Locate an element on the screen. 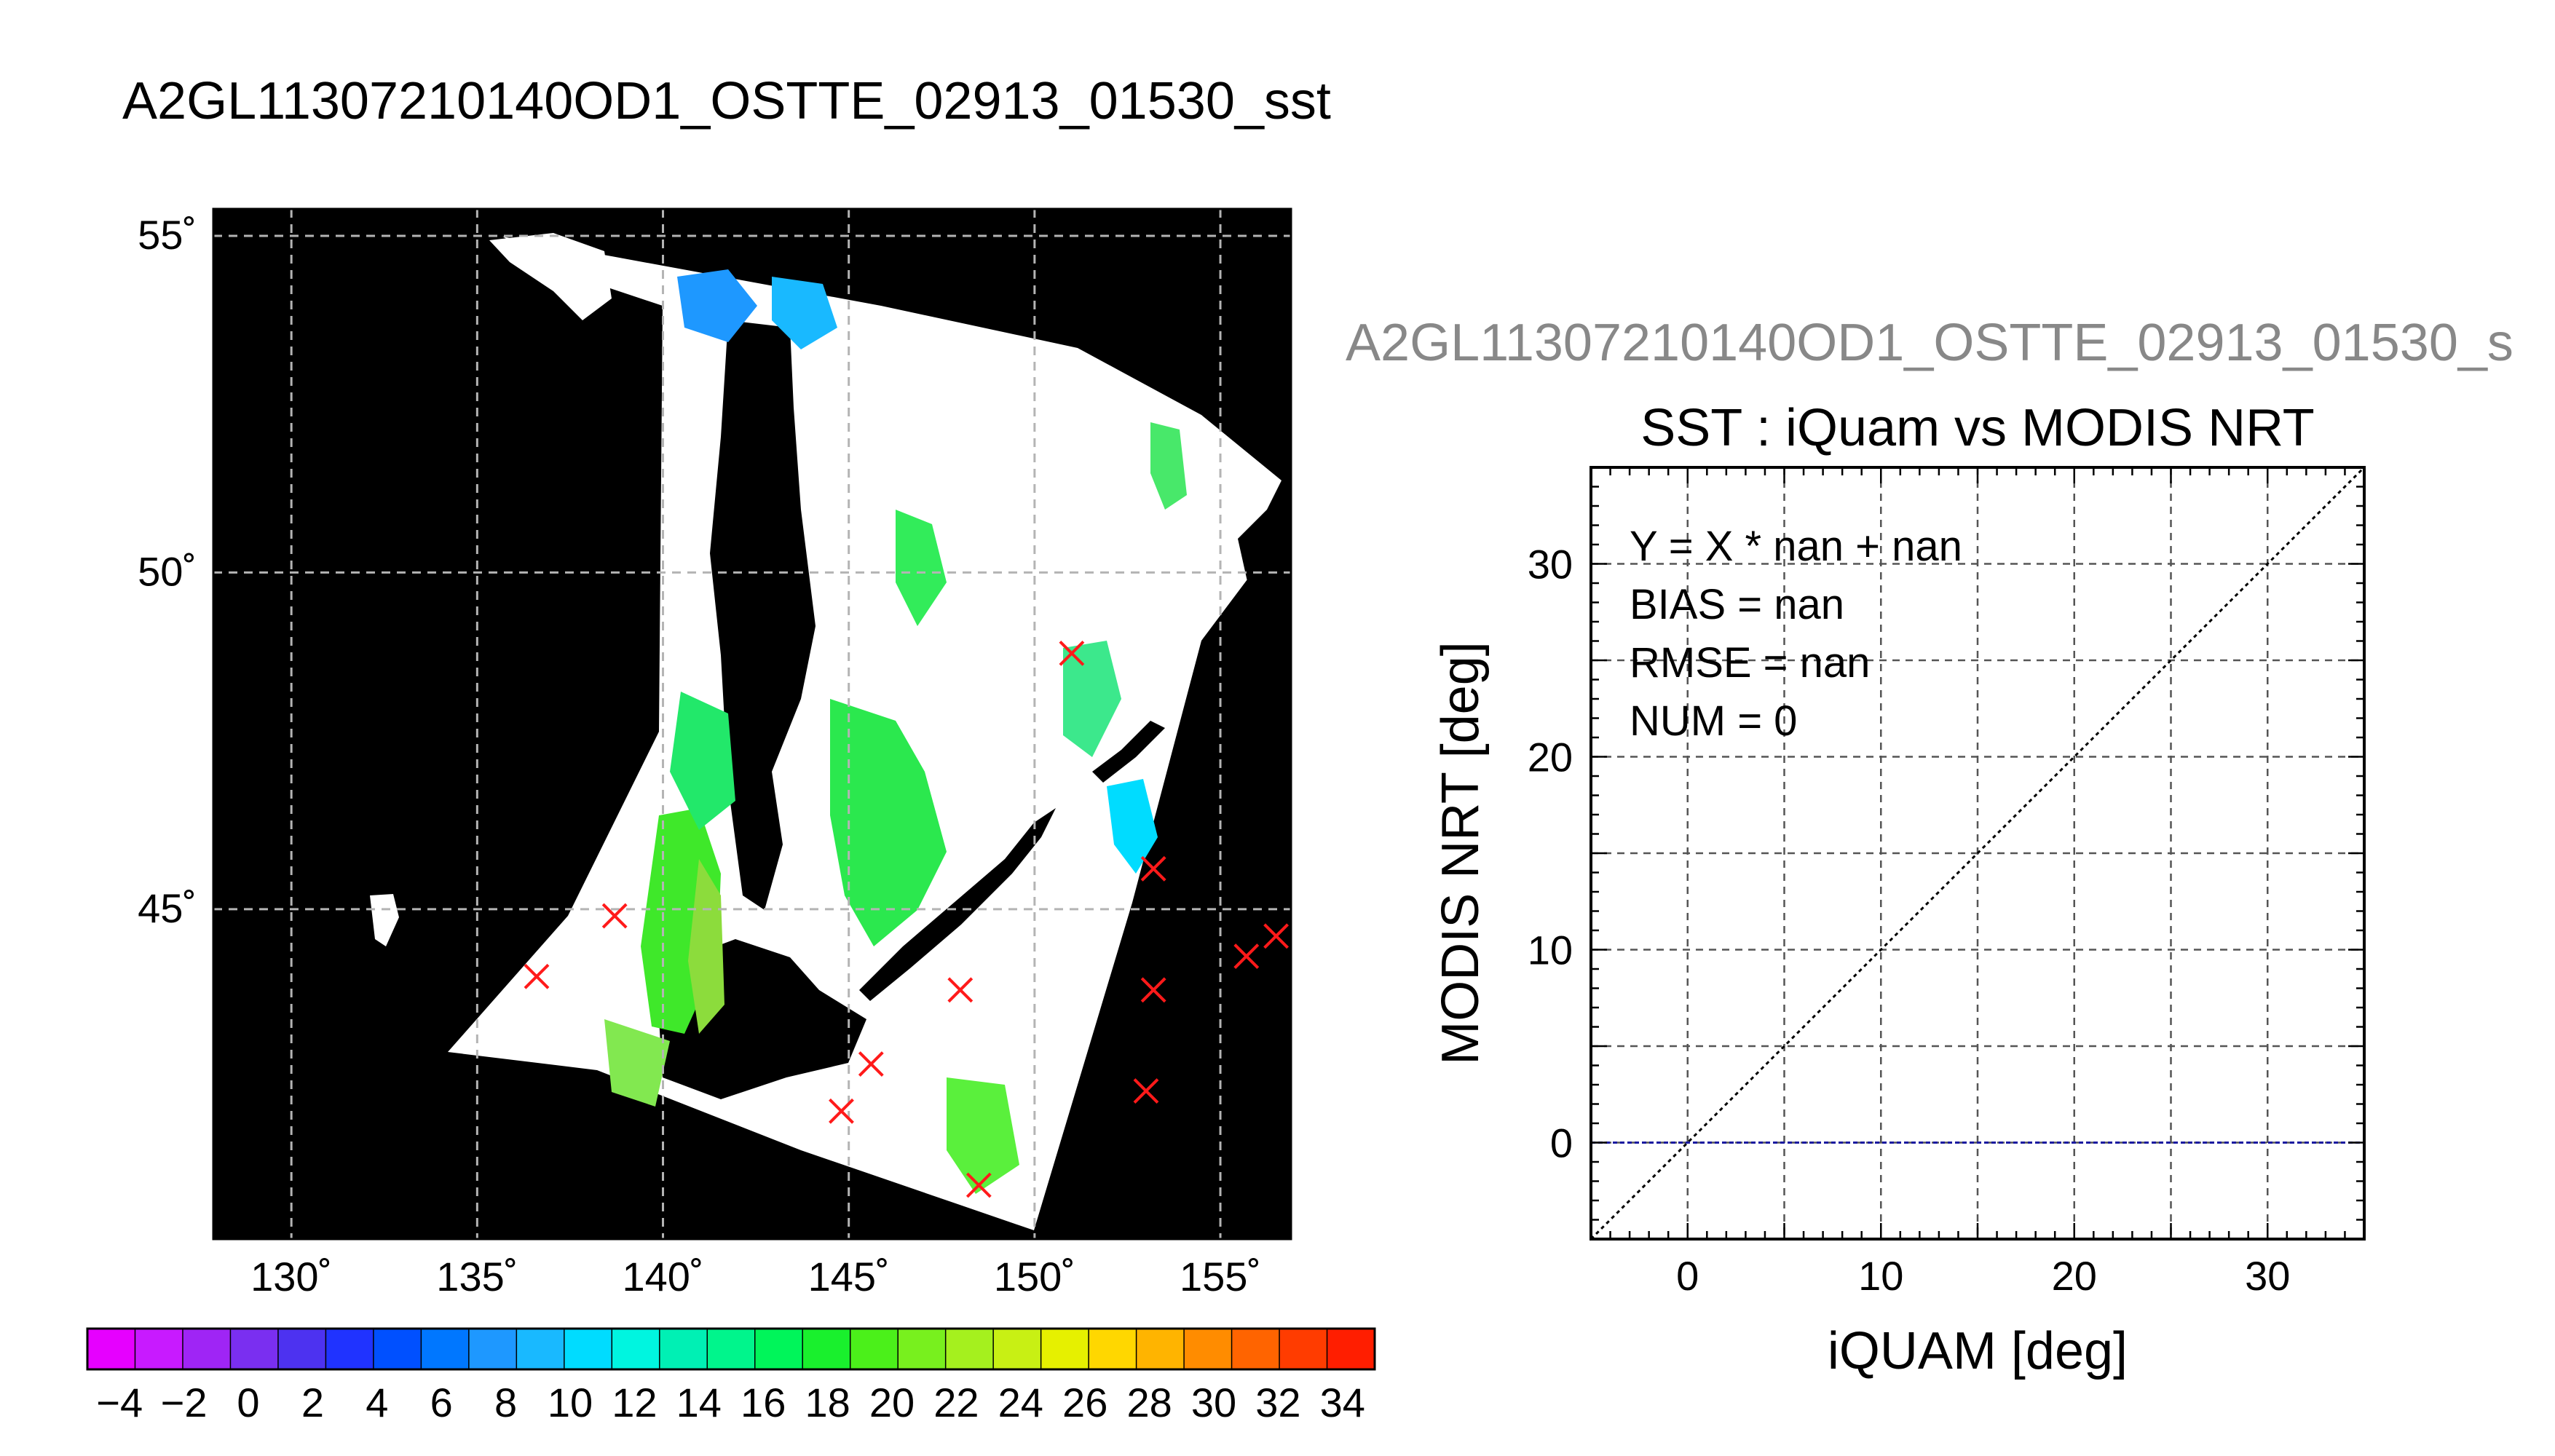 This screenshot has width=2555, height=1456. map-lon-tick-label: 140˚ is located at coordinates (662, 1276).